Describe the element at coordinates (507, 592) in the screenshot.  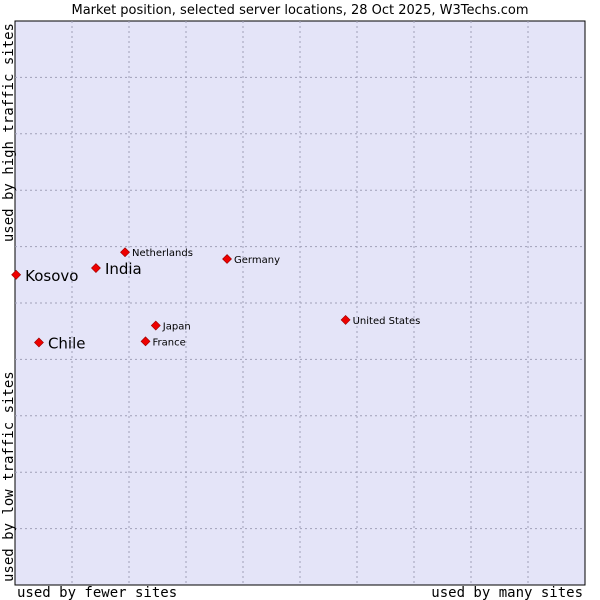
I see `x-axis-label-right: used by many sites` at that location.